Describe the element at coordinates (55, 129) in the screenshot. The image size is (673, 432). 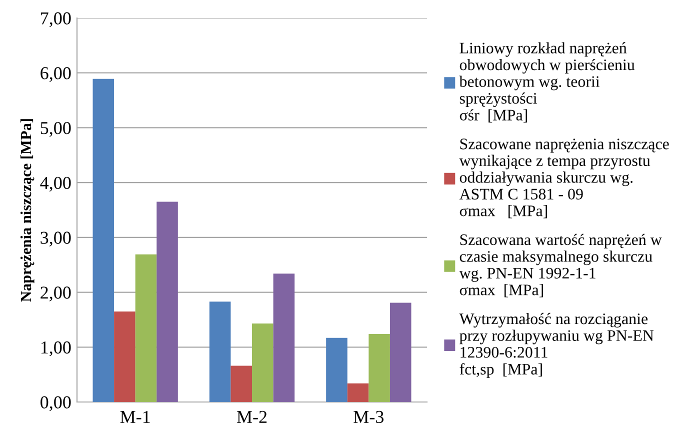
I see `y-tick-label: 5,00` at that location.